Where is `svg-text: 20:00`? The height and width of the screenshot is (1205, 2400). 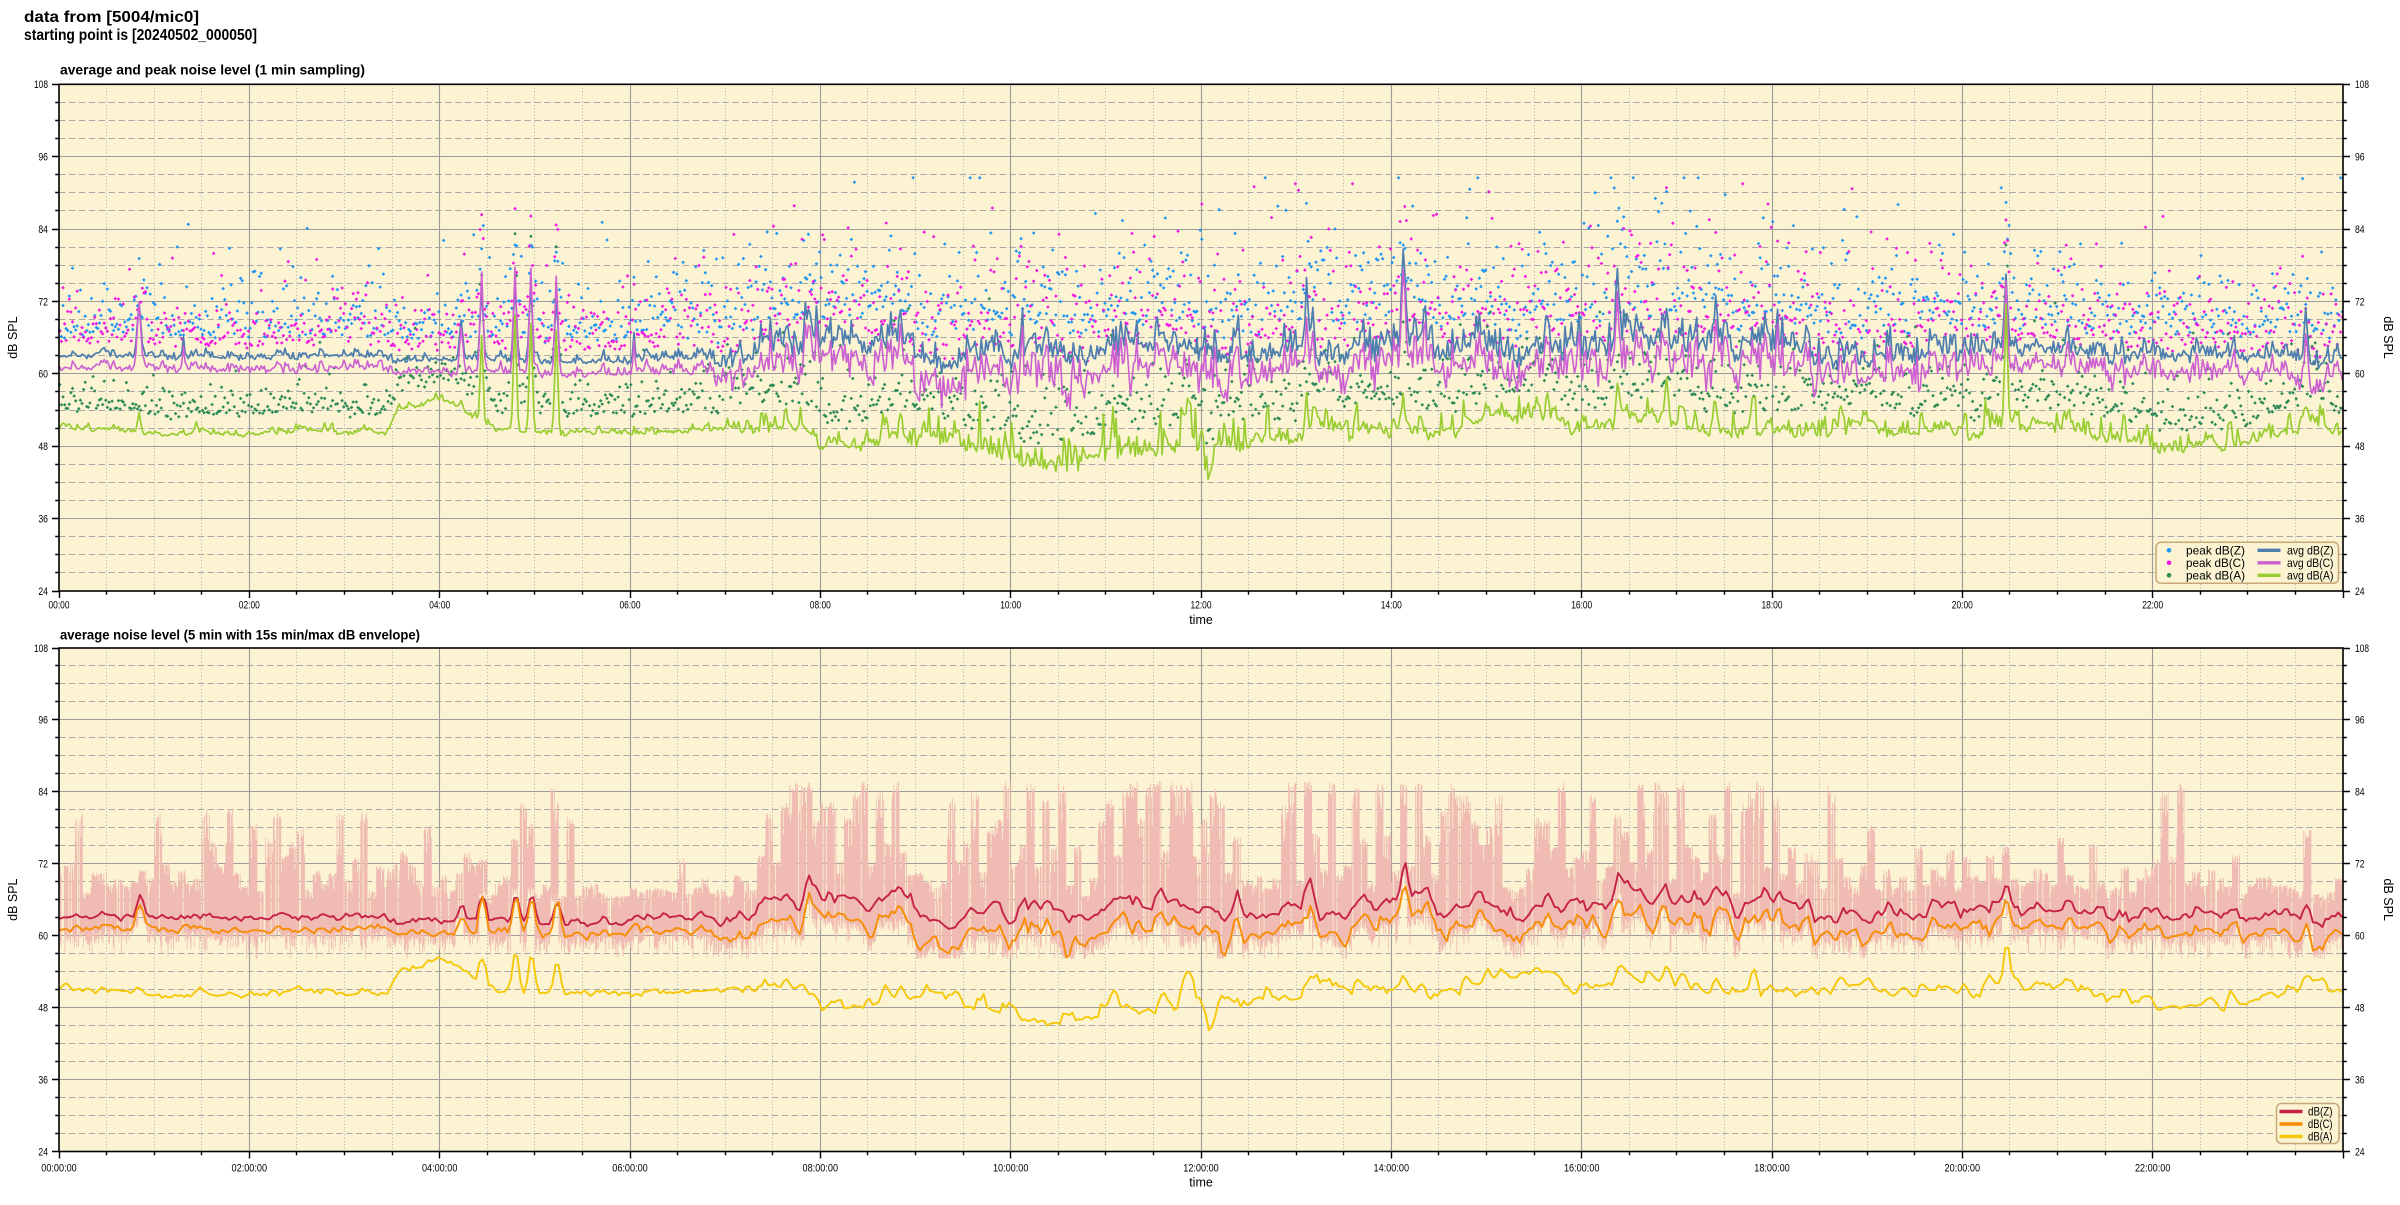 svg-text: 20:00 is located at coordinates (1962, 606).